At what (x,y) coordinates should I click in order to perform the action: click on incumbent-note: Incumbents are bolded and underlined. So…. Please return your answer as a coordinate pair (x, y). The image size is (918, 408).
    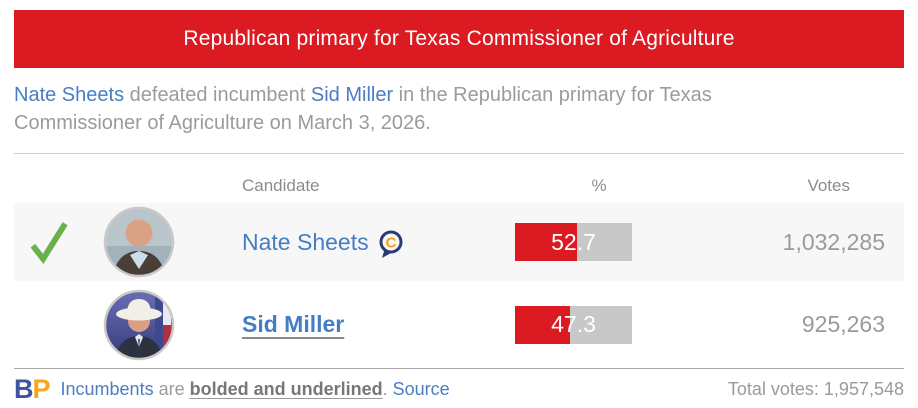
    Looking at the image, I should click on (255, 389).